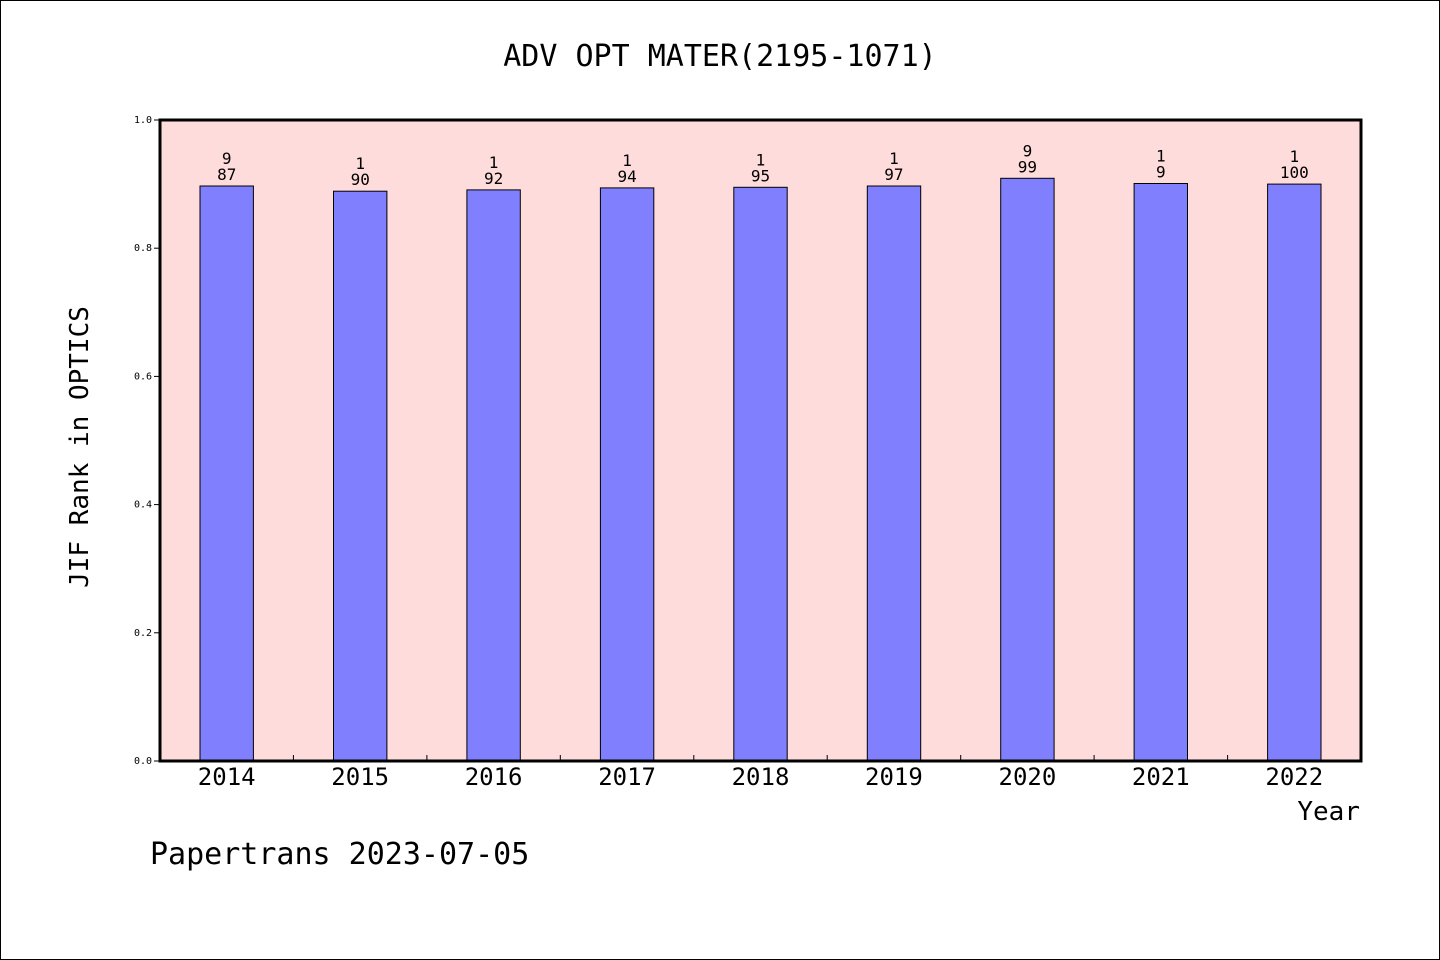 This screenshot has width=1440, height=960. What do you see at coordinates (1161, 777) in the screenshot?
I see `x-tick-label-2021: 2021` at bounding box center [1161, 777].